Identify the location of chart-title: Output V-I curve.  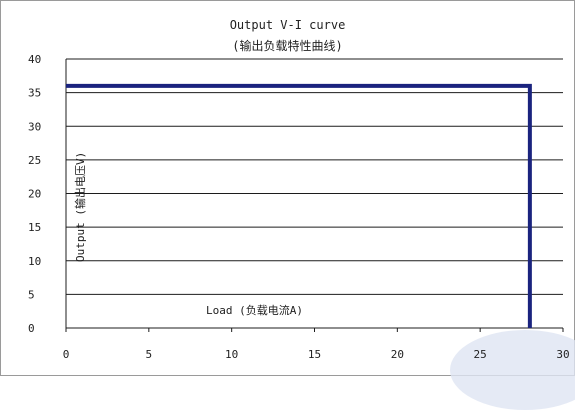
(287, 25).